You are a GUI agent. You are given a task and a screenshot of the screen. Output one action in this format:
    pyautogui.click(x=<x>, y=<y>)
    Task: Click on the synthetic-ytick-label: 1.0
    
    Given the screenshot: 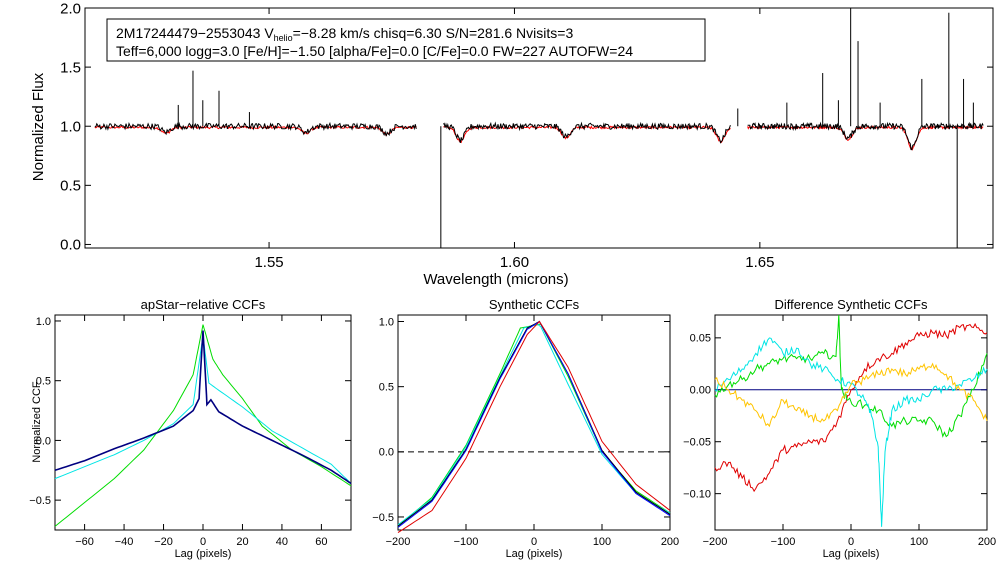 What is the action you would take?
    pyautogui.click(x=386, y=322)
    